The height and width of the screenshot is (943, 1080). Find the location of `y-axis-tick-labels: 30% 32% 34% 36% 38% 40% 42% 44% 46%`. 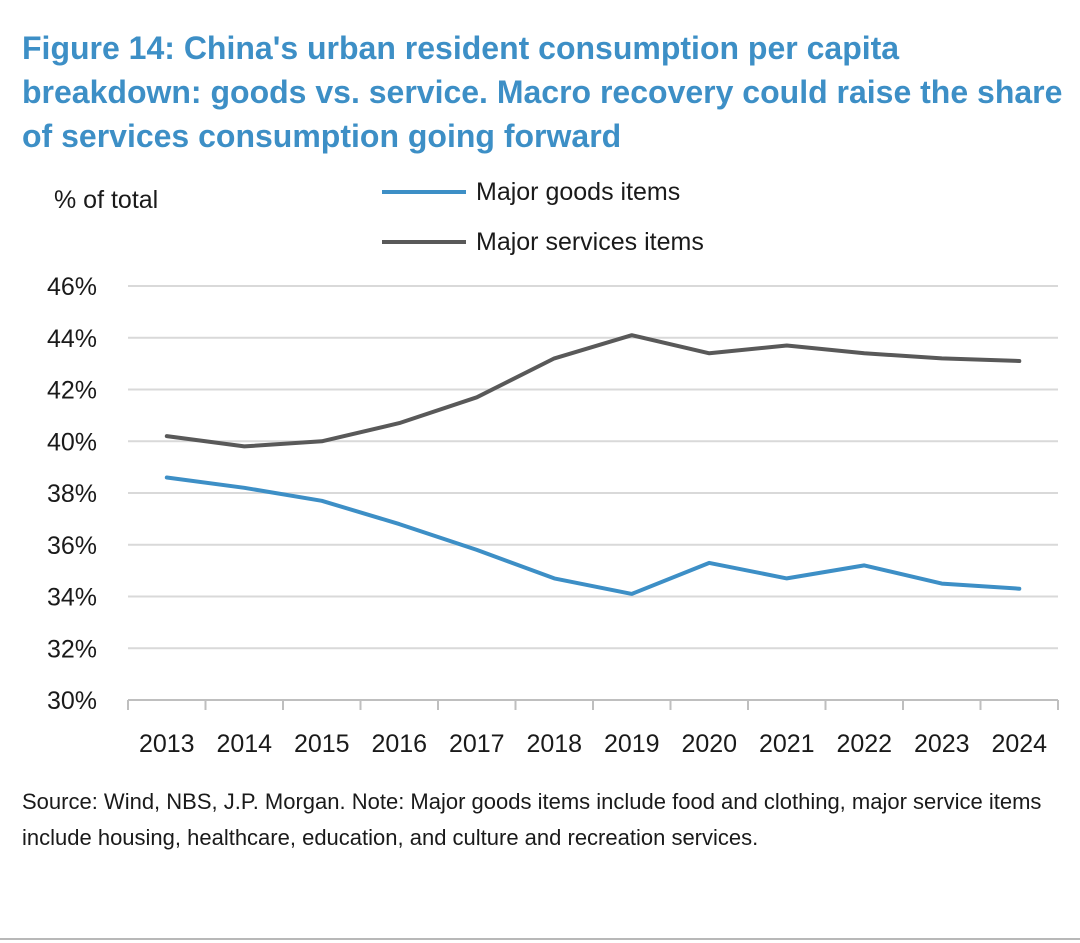

y-axis-tick-labels: 30% 32% 34% 36% 38% 40% 42% 44% 46% is located at coordinates (72, 494).